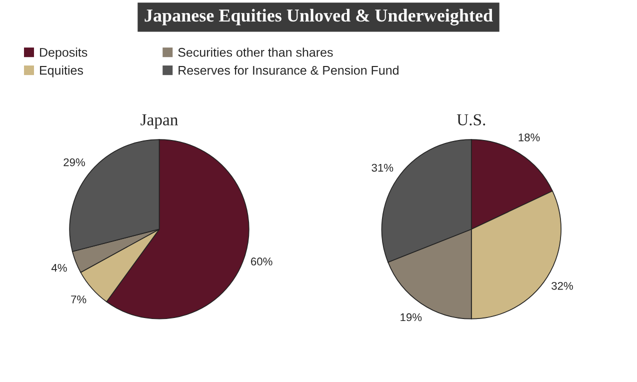 The width and height of the screenshot is (637, 382). What do you see at coordinates (62, 72) in the screenshot?
I see `legend-label: Equities` at bounding box center [62, 72].